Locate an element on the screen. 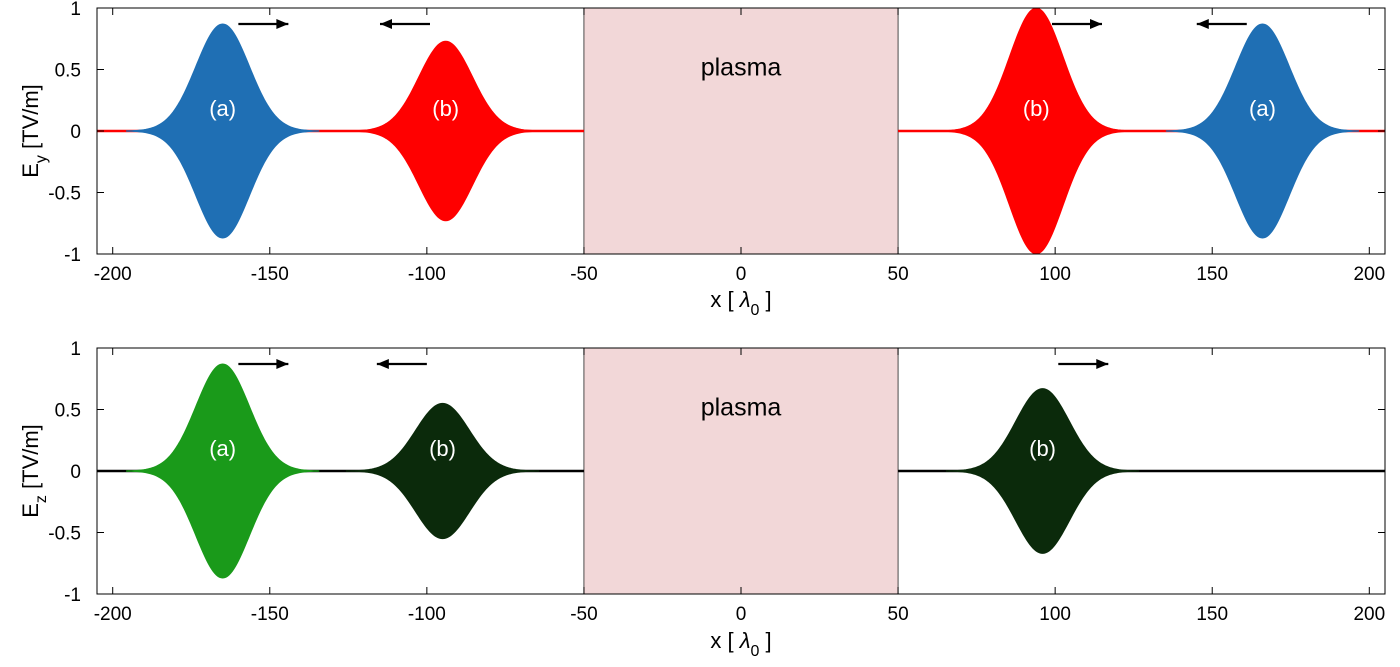  y-axis-label: Ey [TV/m] is located at coordinates (34, 131).